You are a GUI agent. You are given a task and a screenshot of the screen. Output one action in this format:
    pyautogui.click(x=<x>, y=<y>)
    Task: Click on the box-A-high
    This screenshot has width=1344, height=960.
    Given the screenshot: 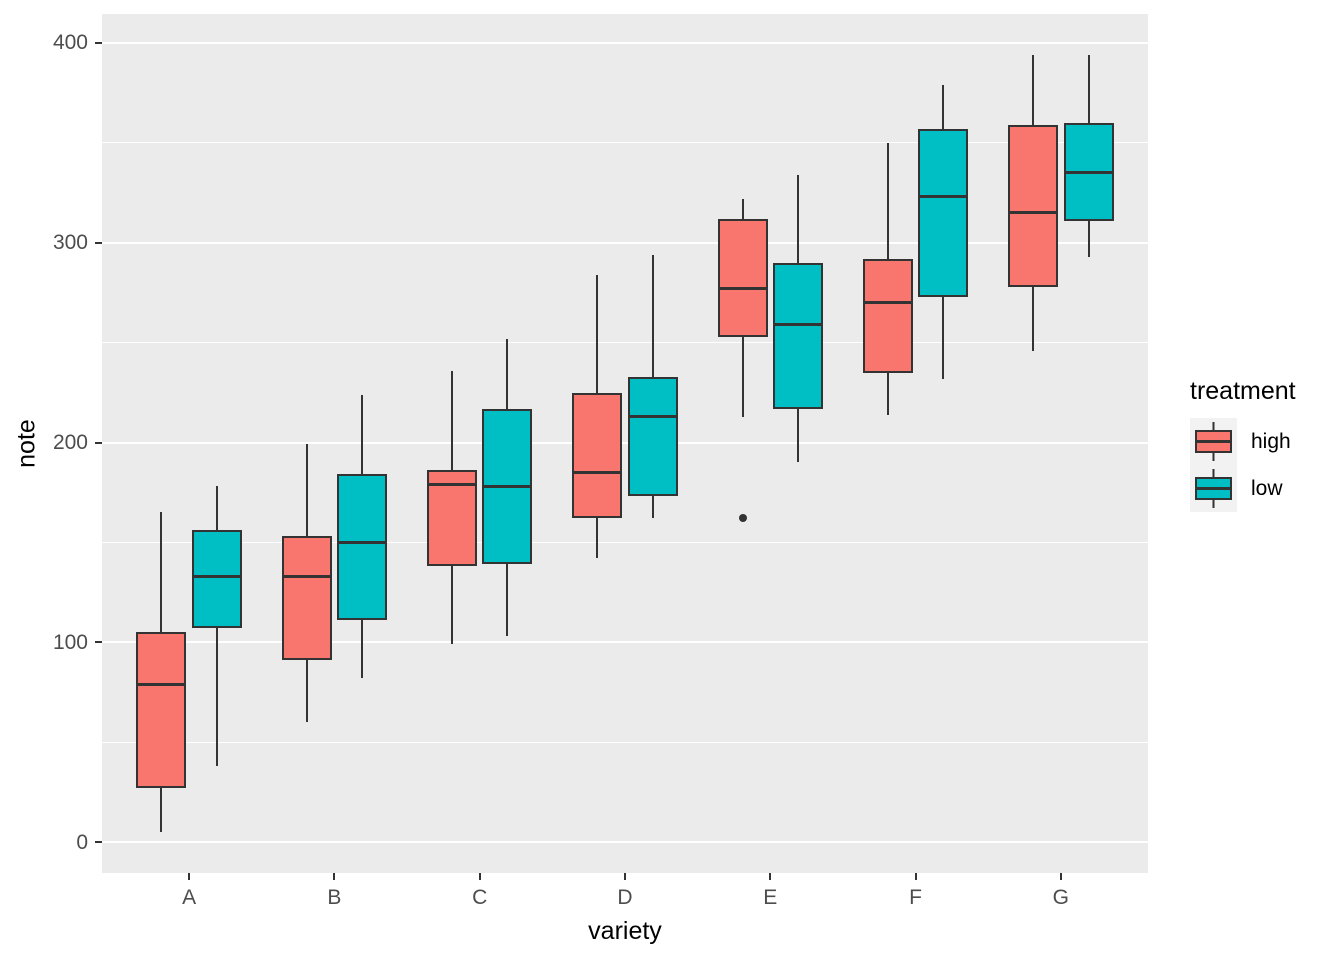 What is the action you would take?
    pyautogui.click(x=161, y=710)
    